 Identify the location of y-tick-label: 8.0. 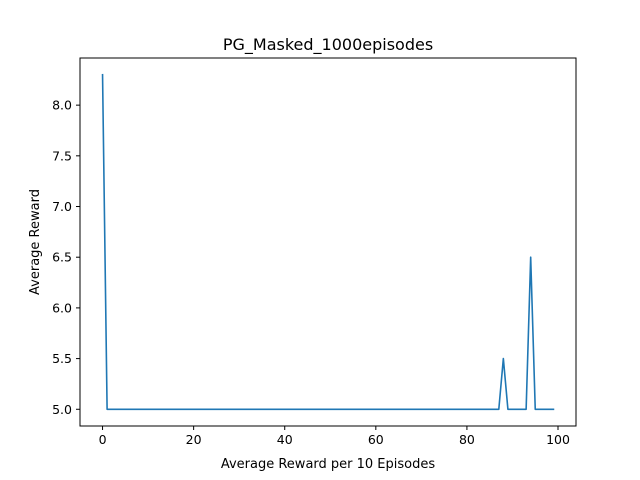
(62, 105).